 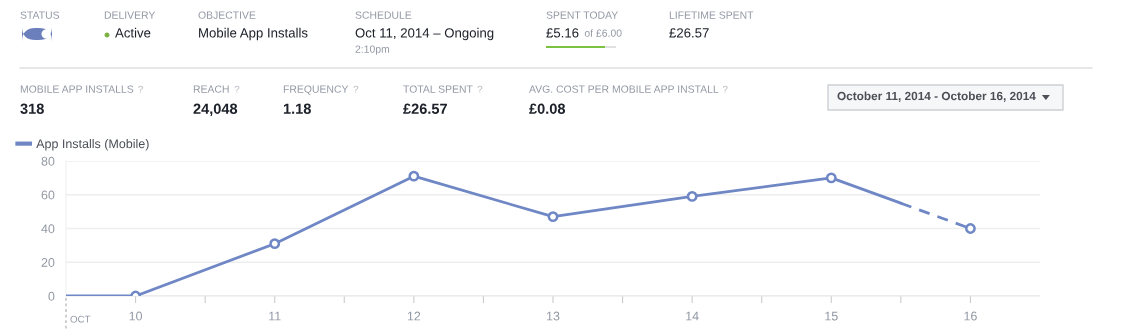 I want to click on x-tick-label: 10, so click(x=136, y=316).